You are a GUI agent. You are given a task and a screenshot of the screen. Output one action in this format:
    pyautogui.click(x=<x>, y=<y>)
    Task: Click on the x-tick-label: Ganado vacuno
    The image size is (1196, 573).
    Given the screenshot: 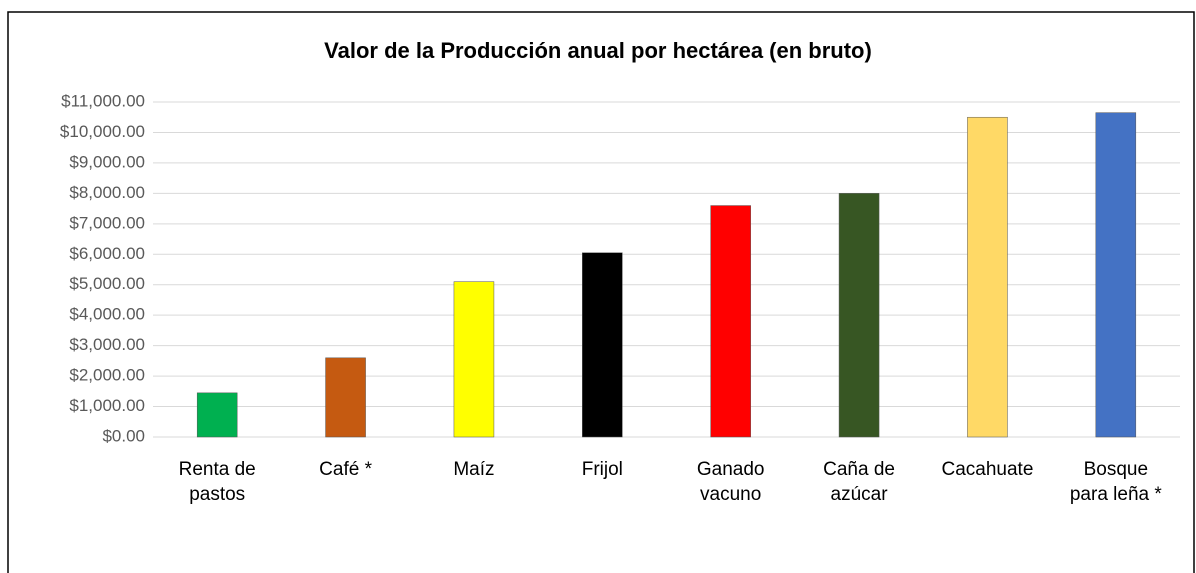 What is the action you would take?
    pyautogui.click(x=730, y=482)
    